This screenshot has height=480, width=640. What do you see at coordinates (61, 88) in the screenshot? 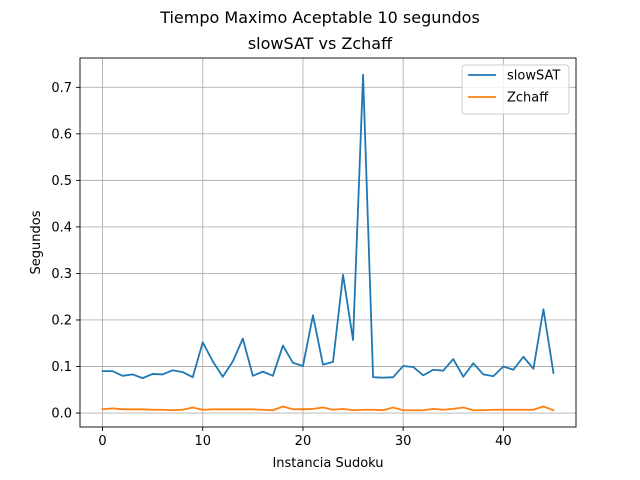
I see `y-tick-label: 0.7` at bounding box center [61, 88].